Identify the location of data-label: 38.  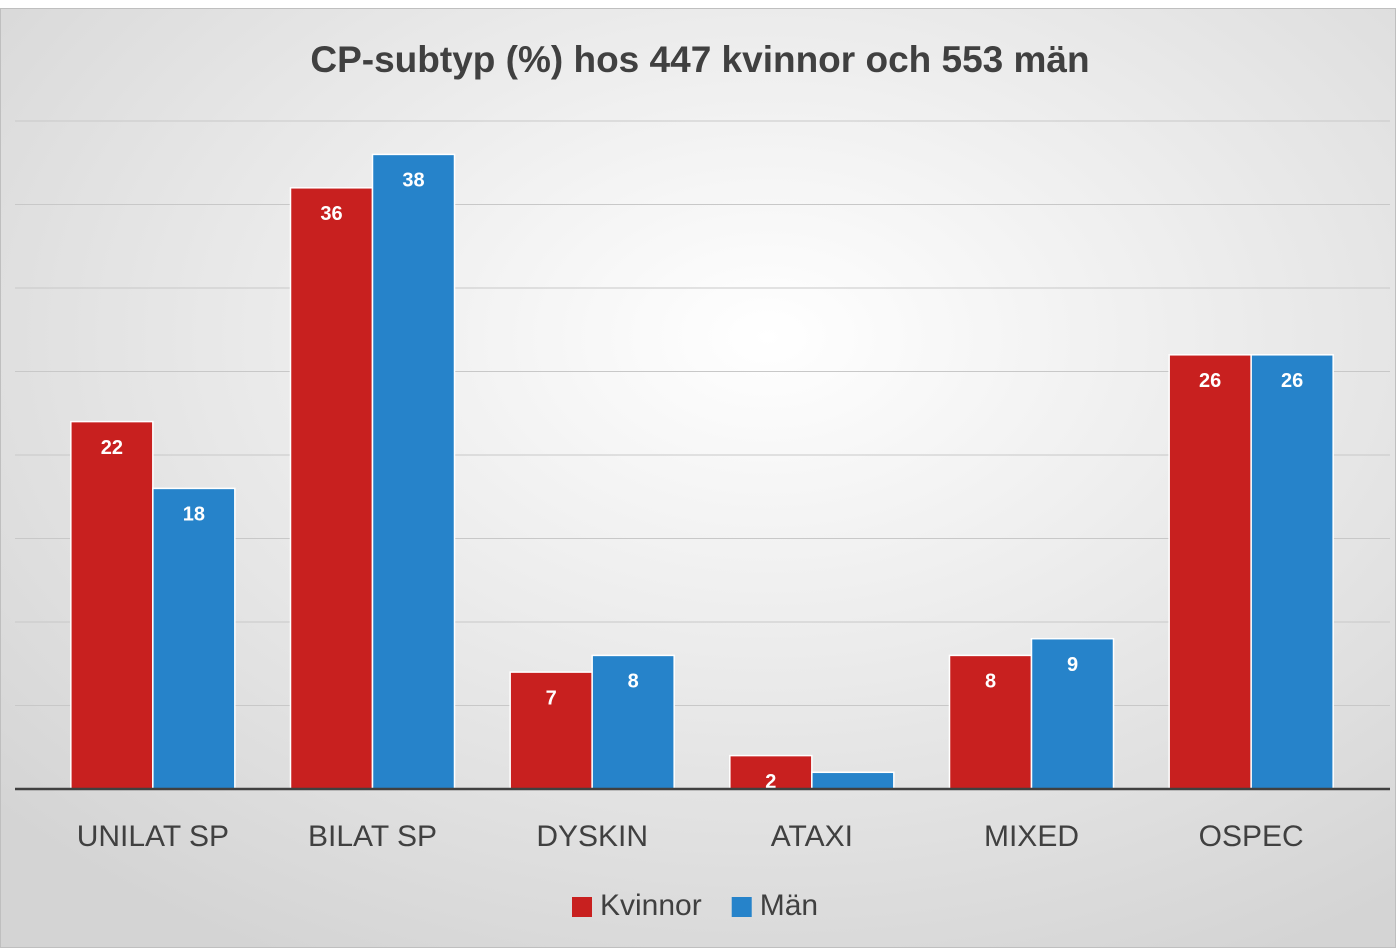
(413, 181).